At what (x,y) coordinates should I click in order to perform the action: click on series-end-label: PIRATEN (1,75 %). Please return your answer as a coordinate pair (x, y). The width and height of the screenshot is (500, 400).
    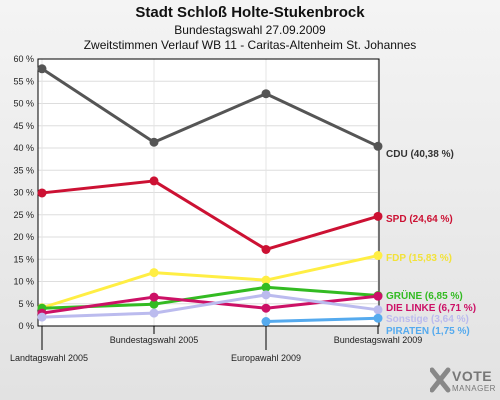
    Looking at the image, I should click on (428, 331).